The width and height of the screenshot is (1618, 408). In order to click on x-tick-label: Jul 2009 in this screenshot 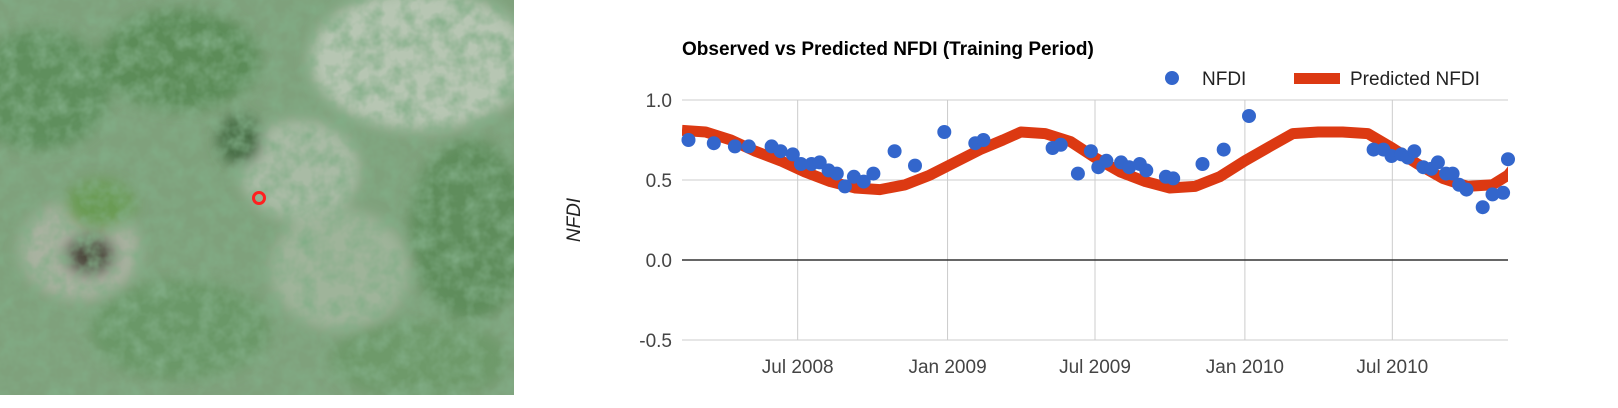, I will do `click(1095, 367)`.